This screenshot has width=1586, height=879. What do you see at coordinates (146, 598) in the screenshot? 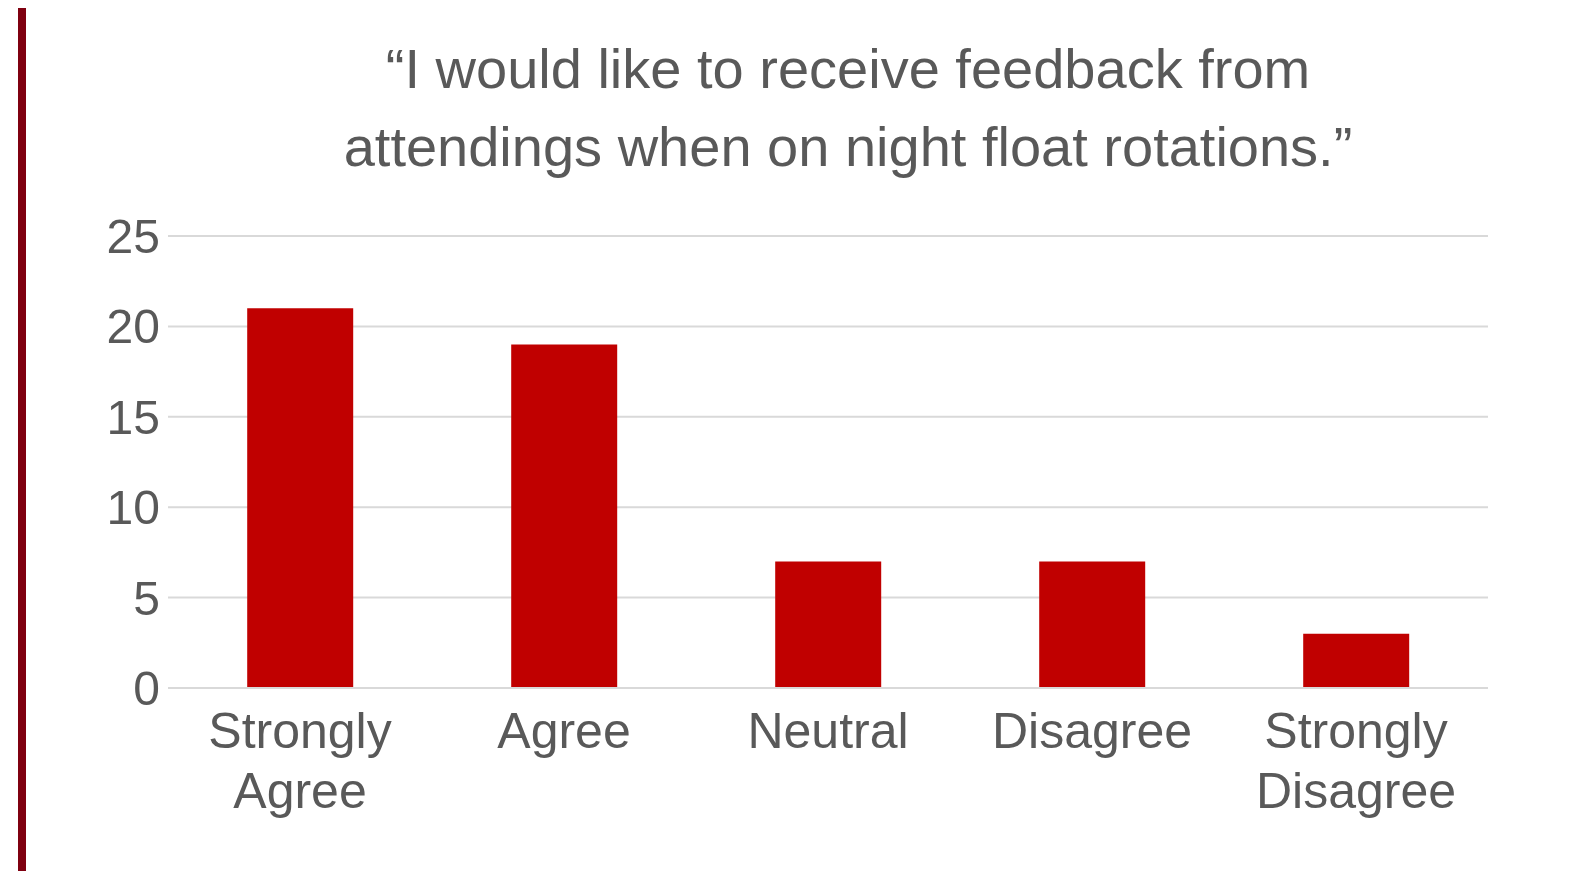
I see `y-tick-label: 5` at bounding box center [146, 598].